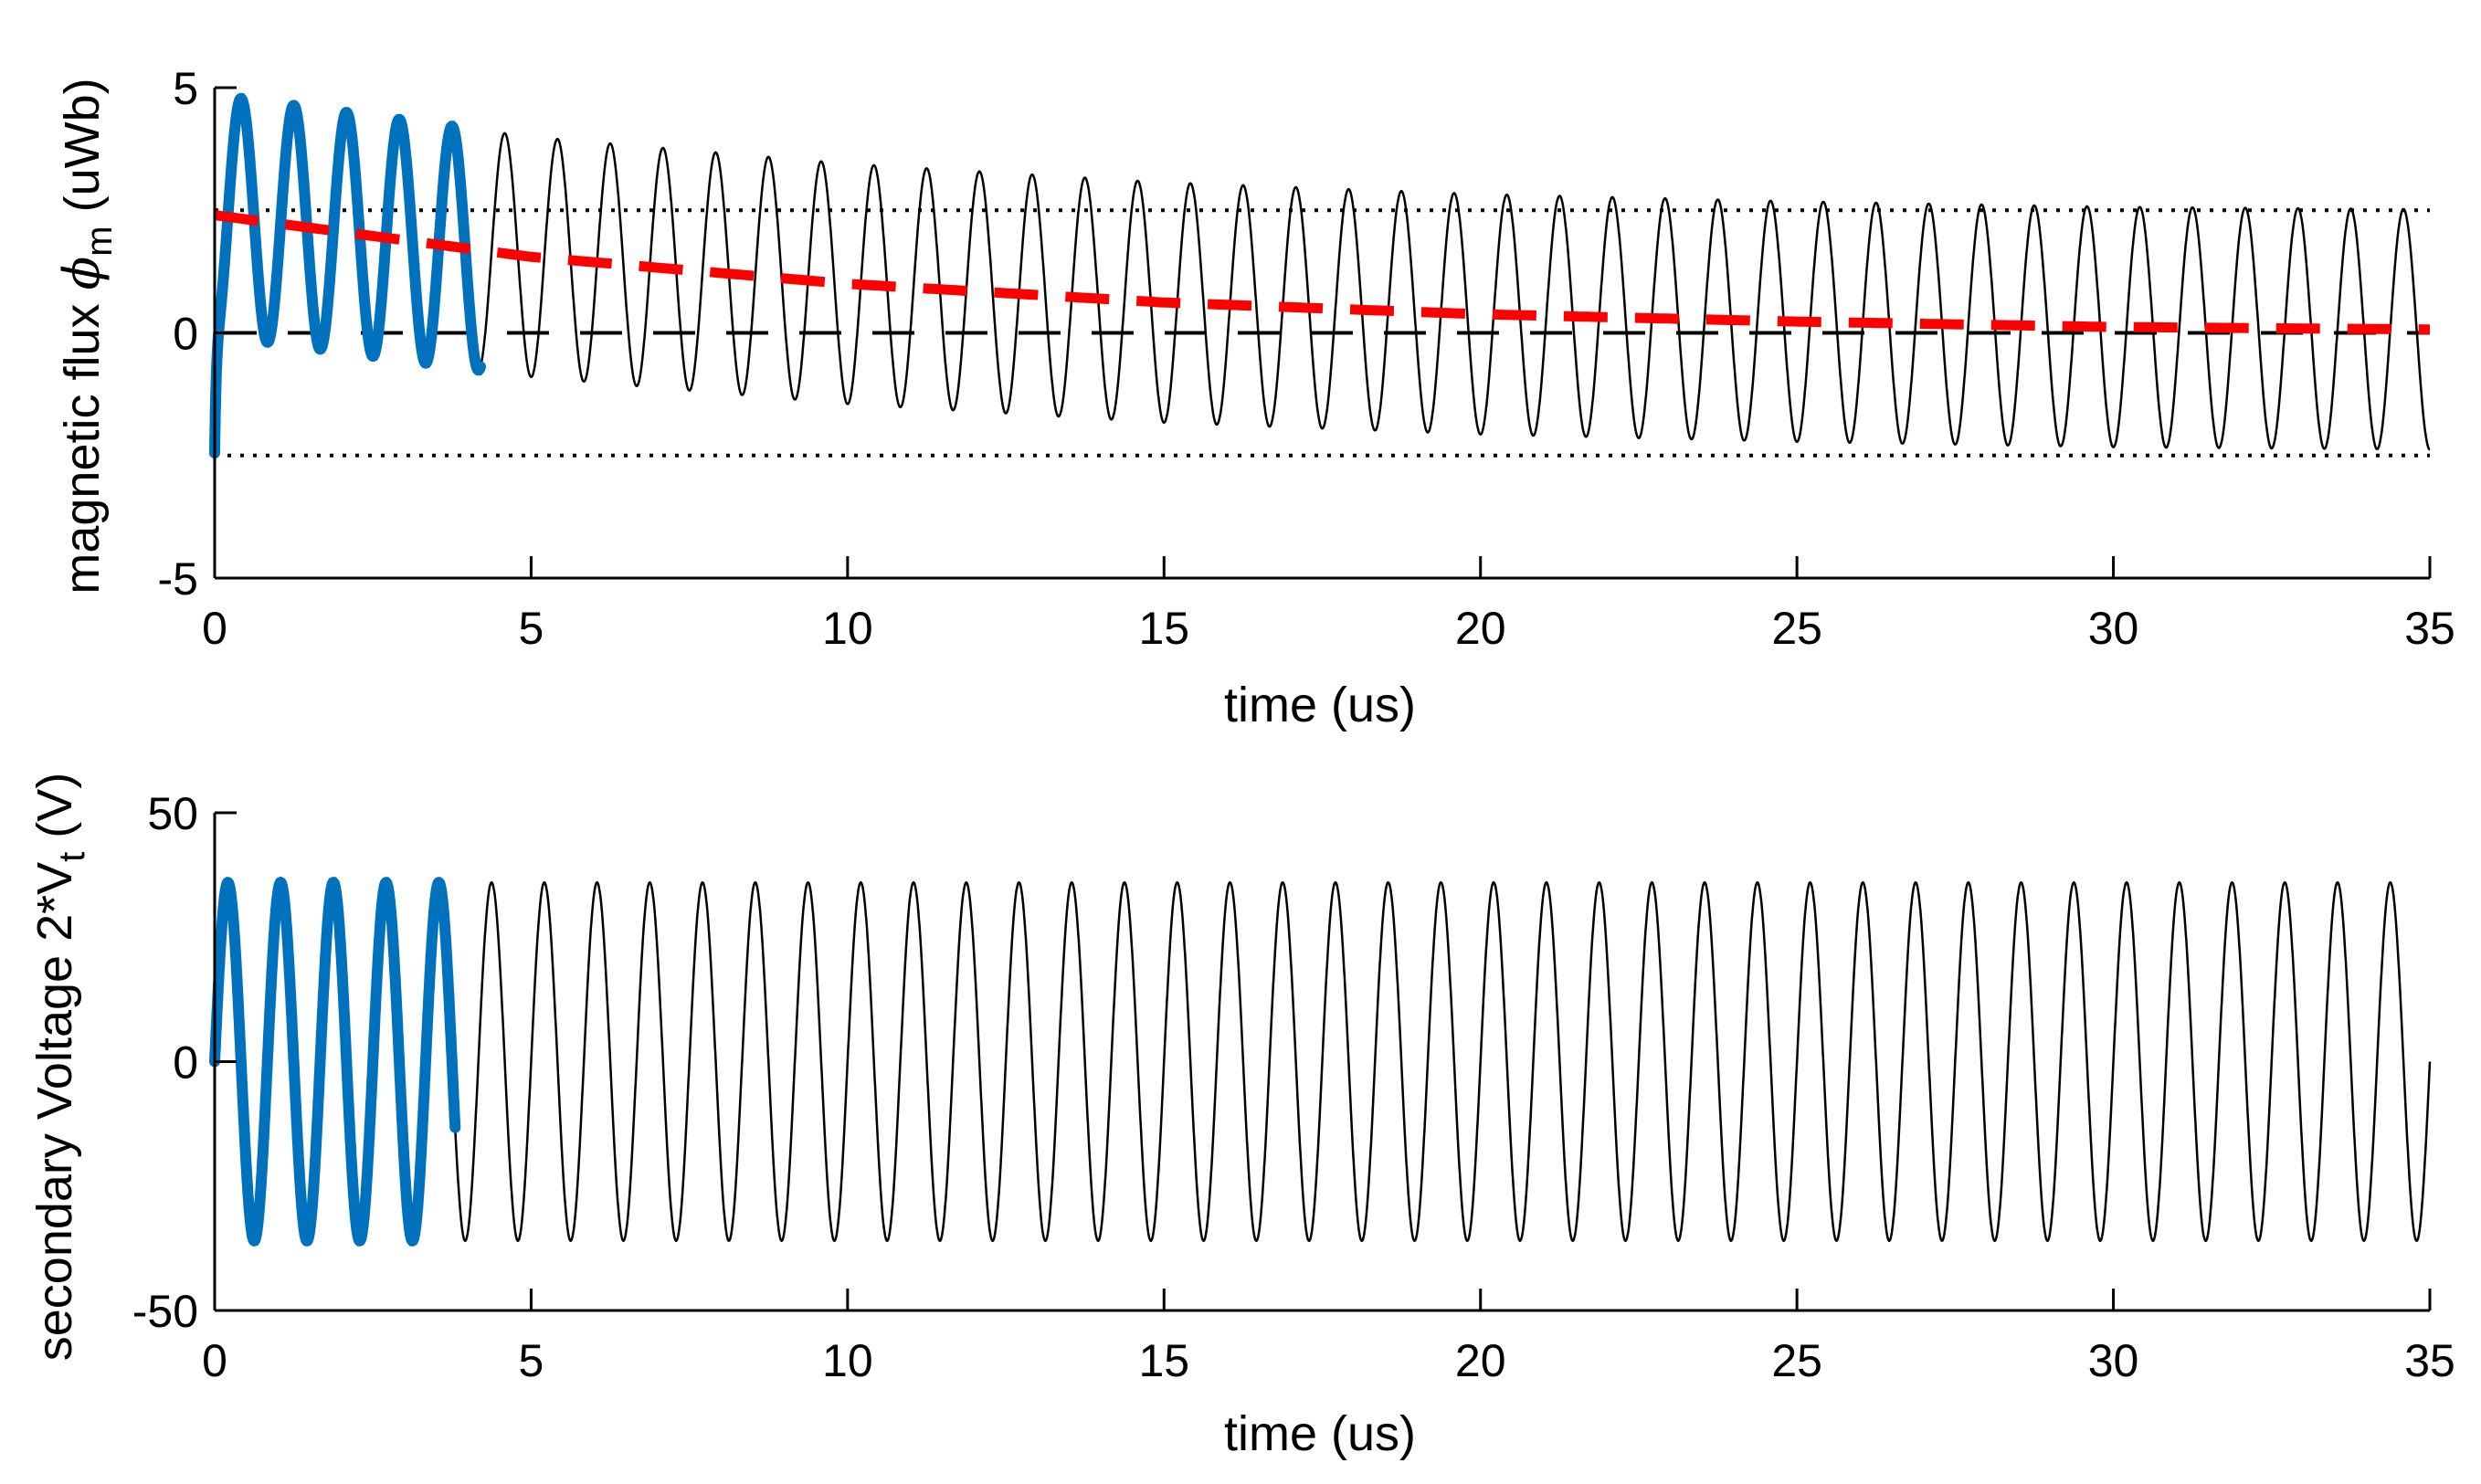 This screenshot has width=2481, height=1484. What do you see at coordinates (847, 628) in the screenshot?
I see `flux-x-tick-label: 10` at bounding box center [847, 628].